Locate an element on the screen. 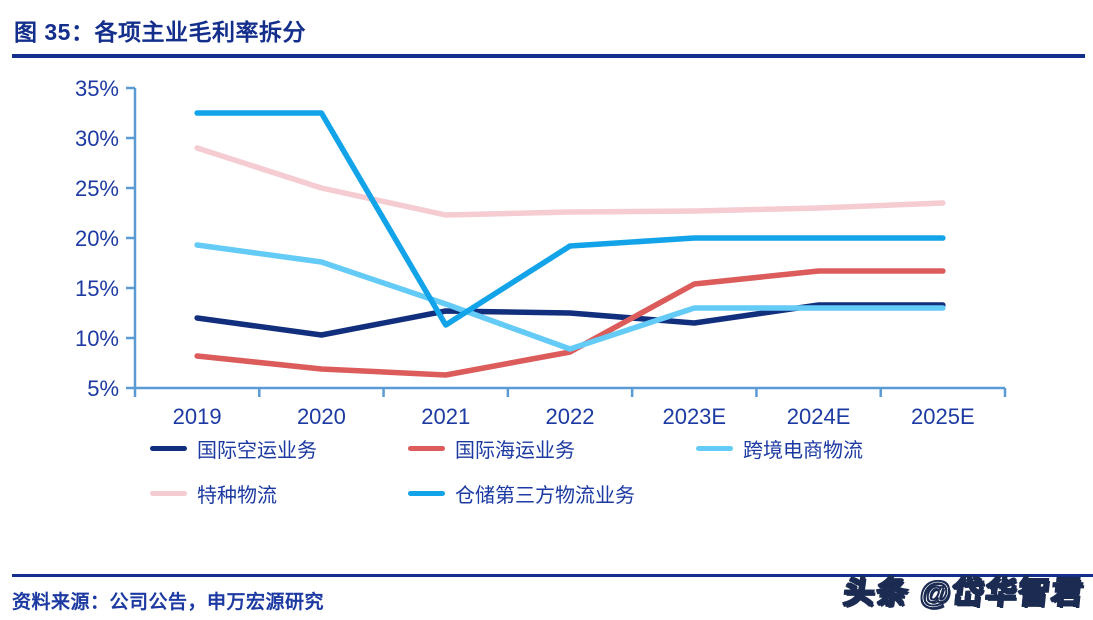 The height and width of the screenshot is (620, 1093). svg-text: 2025E is located at coordinates (943, 416).